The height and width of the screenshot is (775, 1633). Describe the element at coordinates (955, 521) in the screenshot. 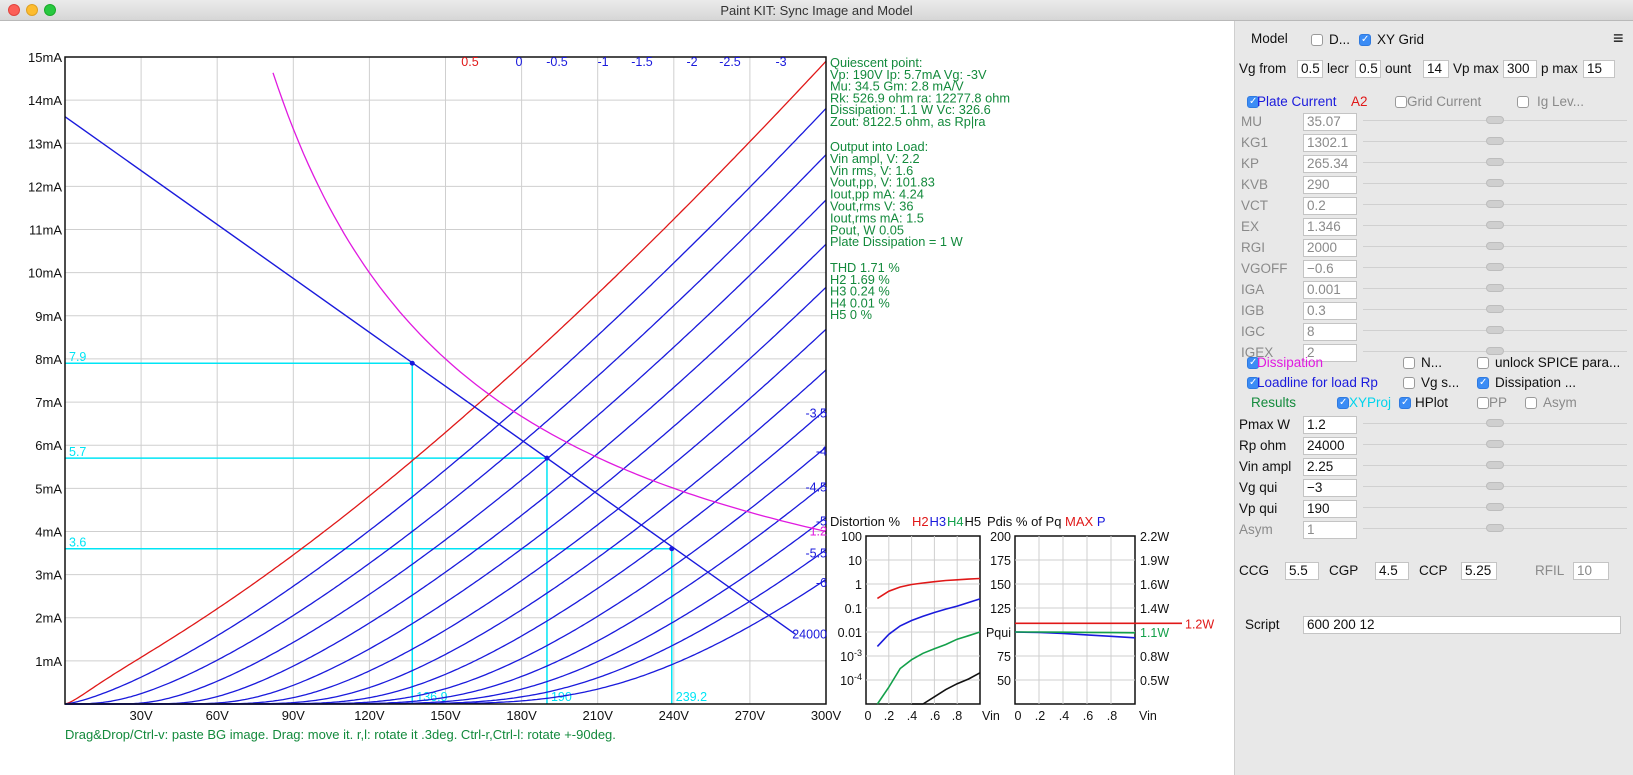

I see `distortion-legend-item: H4` at that location.